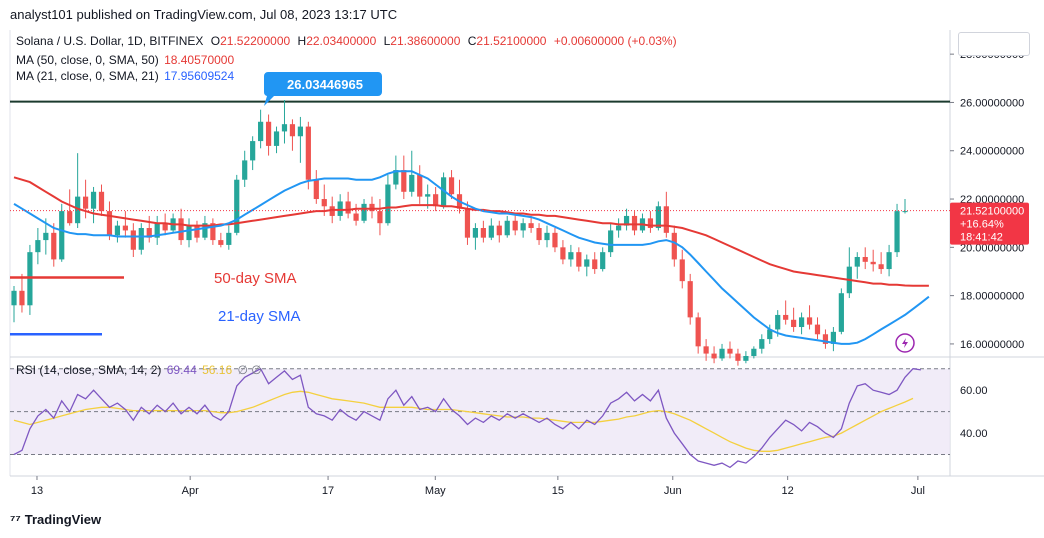 Image resolution: width=1044 pixels, height=538 pixels. What do you see at coordinates (217, 370) in the screenshot?
I see `rsi-sma-value: 56.16` at bounding box center [217, 370].